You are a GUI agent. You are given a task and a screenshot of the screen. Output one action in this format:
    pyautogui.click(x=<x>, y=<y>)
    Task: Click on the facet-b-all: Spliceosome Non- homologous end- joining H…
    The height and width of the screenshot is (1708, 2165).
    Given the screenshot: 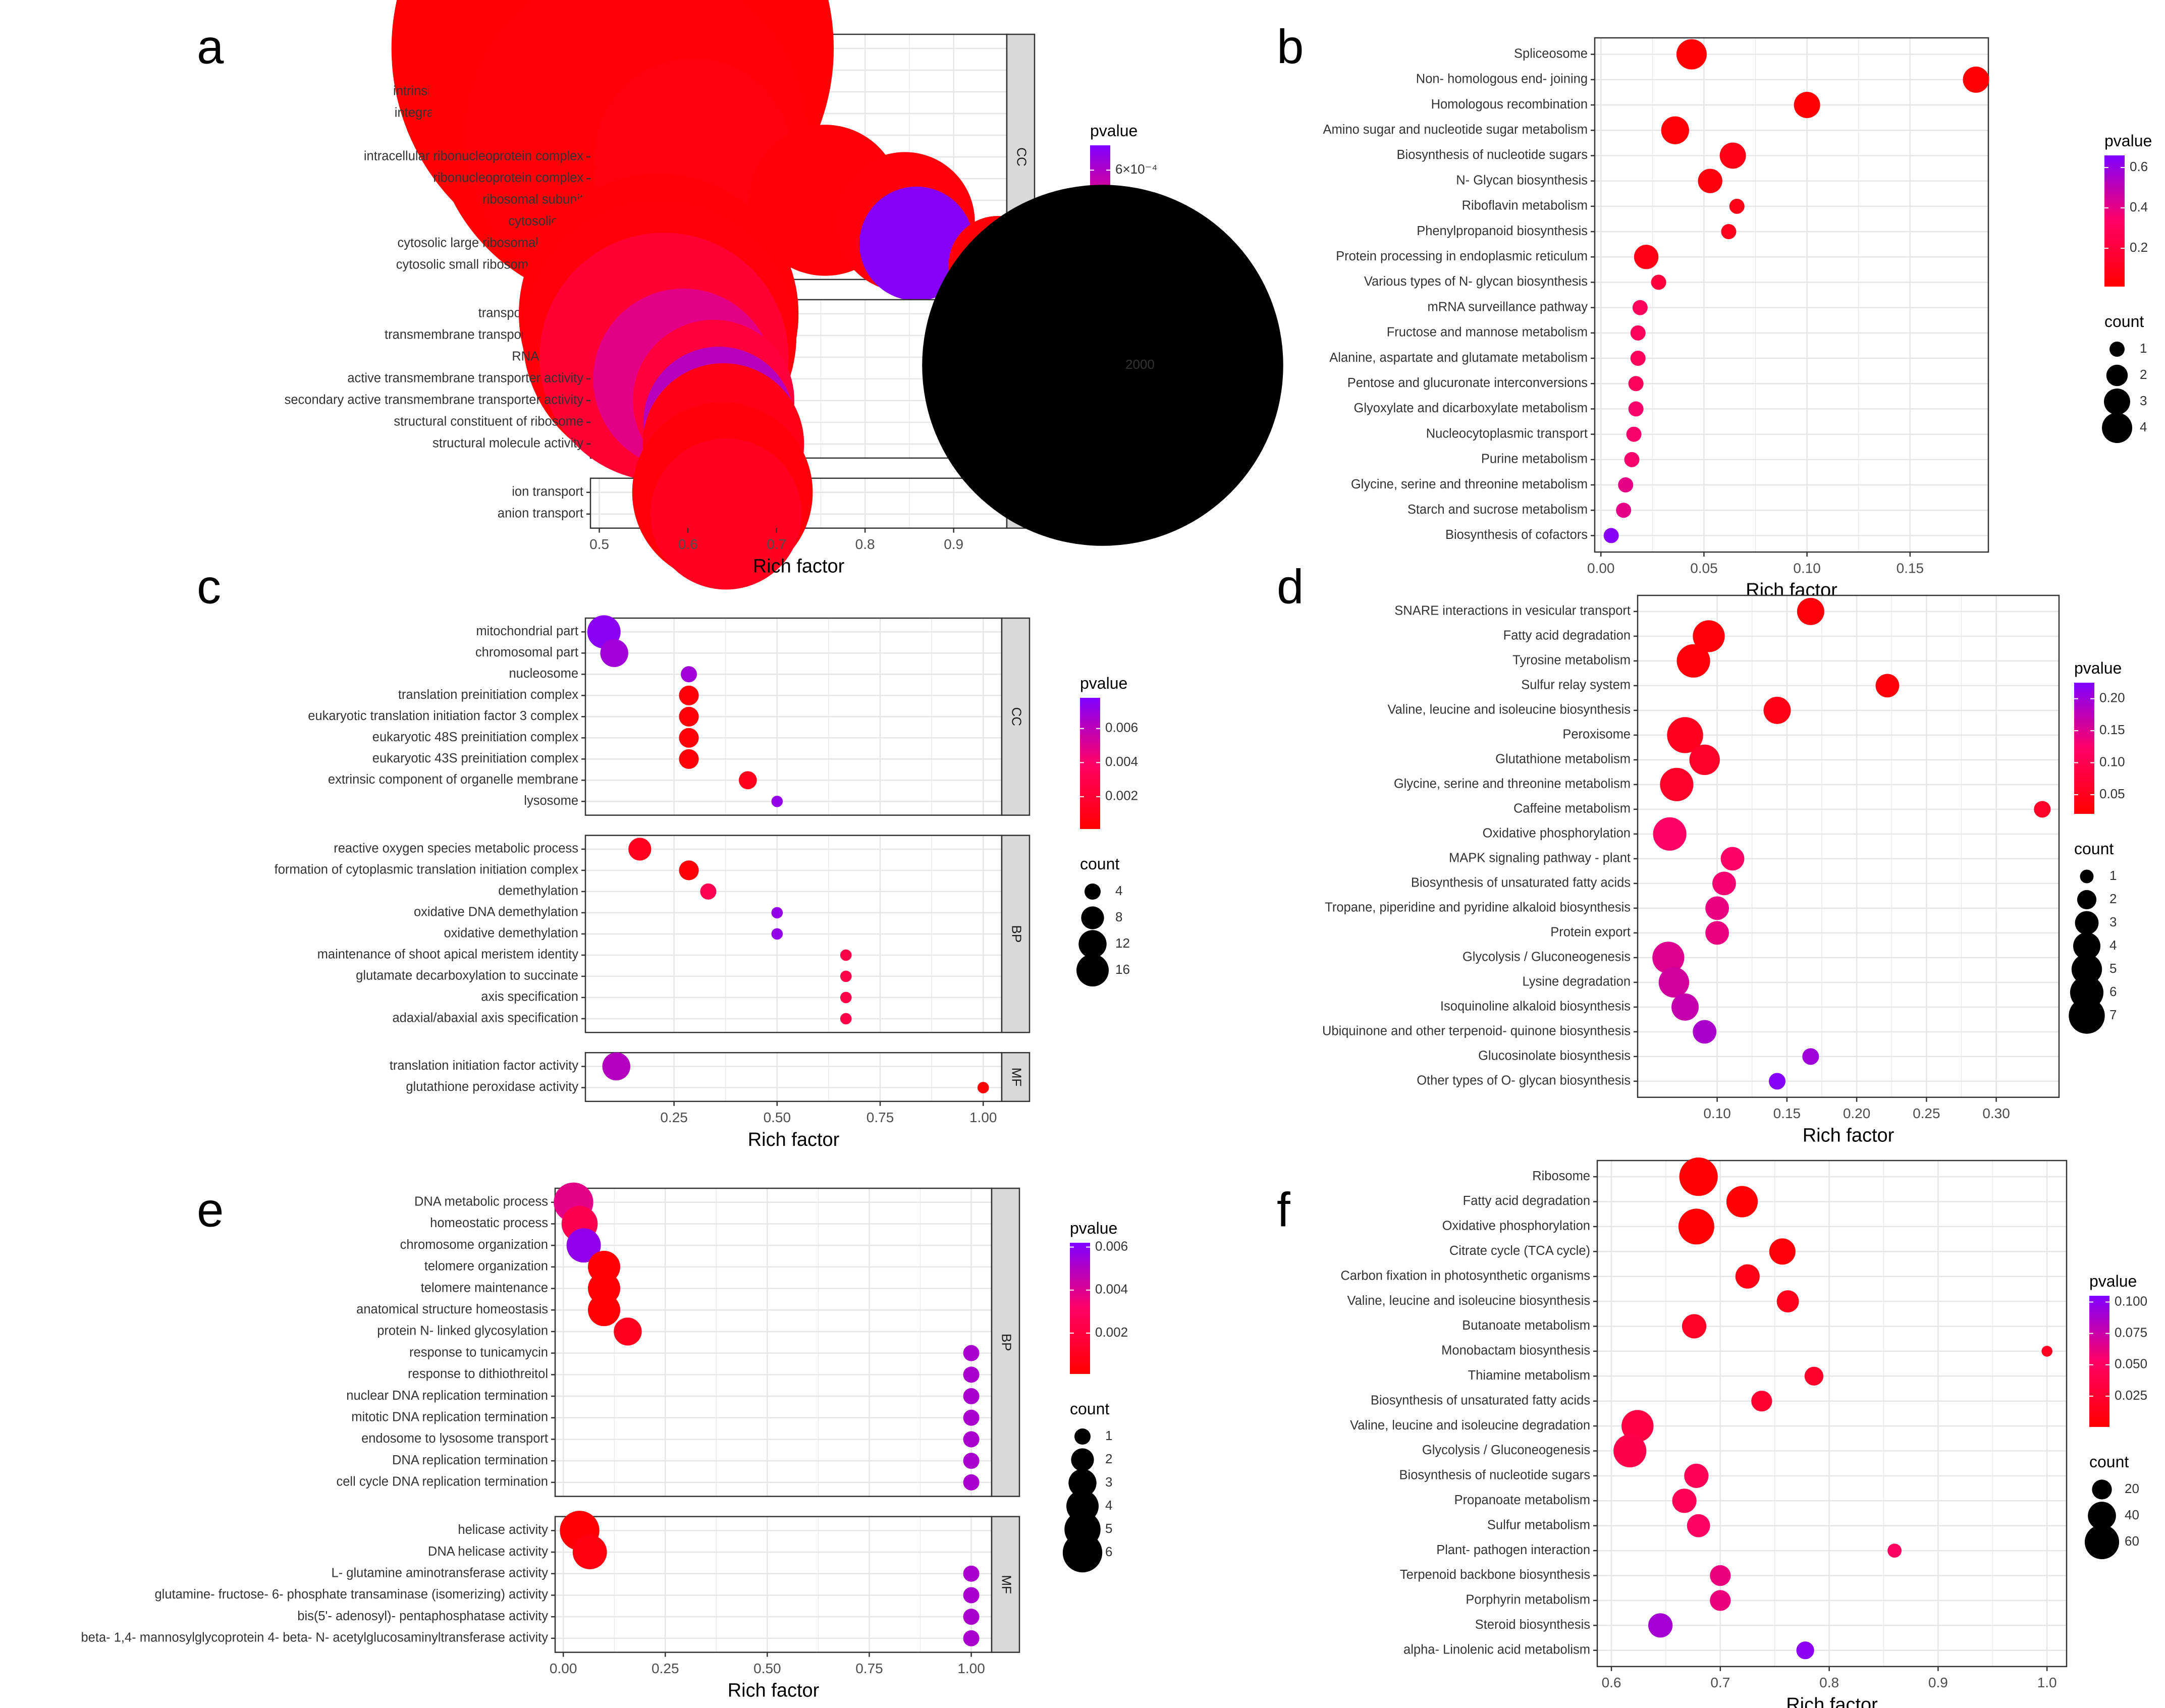 What is the action you would take?
    pyautogui.click(x=1656, y=295)
    